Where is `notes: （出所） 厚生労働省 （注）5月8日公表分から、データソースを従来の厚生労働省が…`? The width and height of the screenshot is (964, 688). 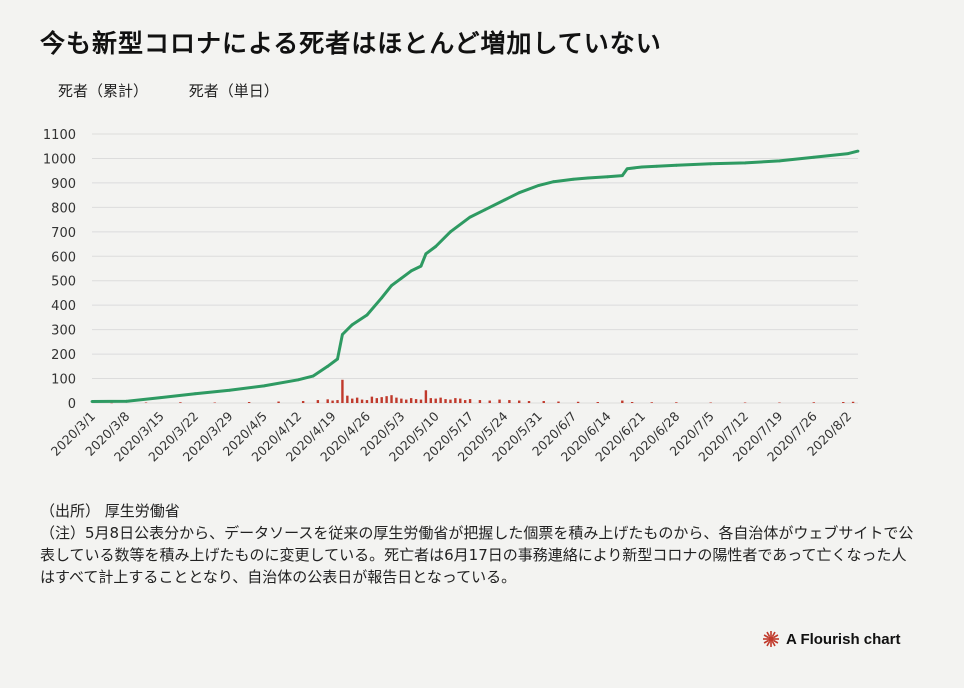
notes: （出所） 厚生労働省 （注）5月8日公表分から、データソースを従来の厚生労働省が… is located at coordinates (480, 544).